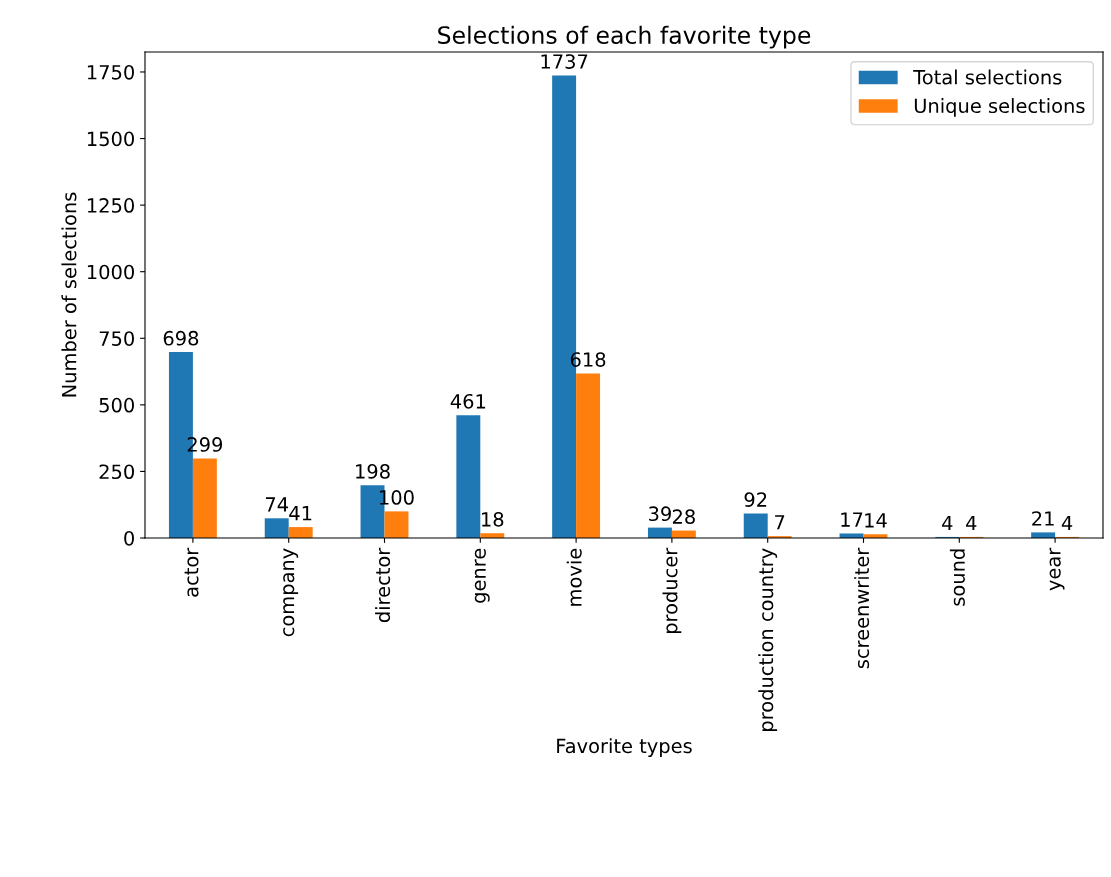  What do you see at coordinates (755, 499) in the screenshot?
I see `data-label: 92` at bounding box center [755, 499].